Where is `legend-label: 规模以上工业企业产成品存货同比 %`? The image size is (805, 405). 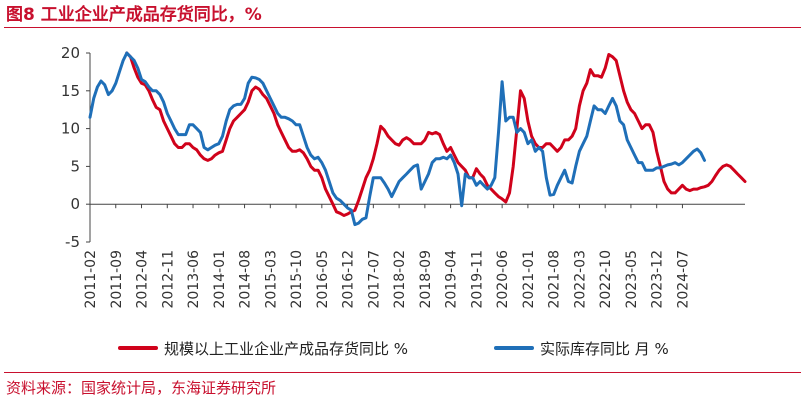
legend-label: 规模以上工业企业产成品存货同比 % is located at coordinates (286, 348).